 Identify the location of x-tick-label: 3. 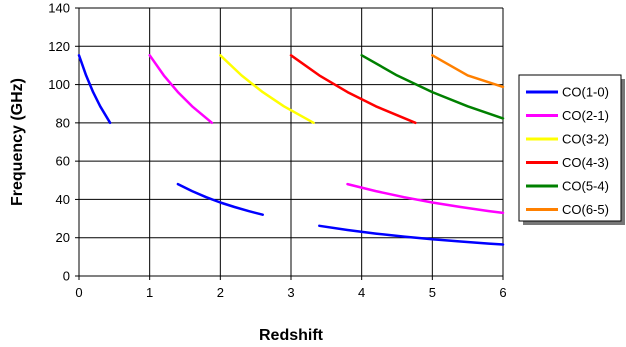
(290, 292).